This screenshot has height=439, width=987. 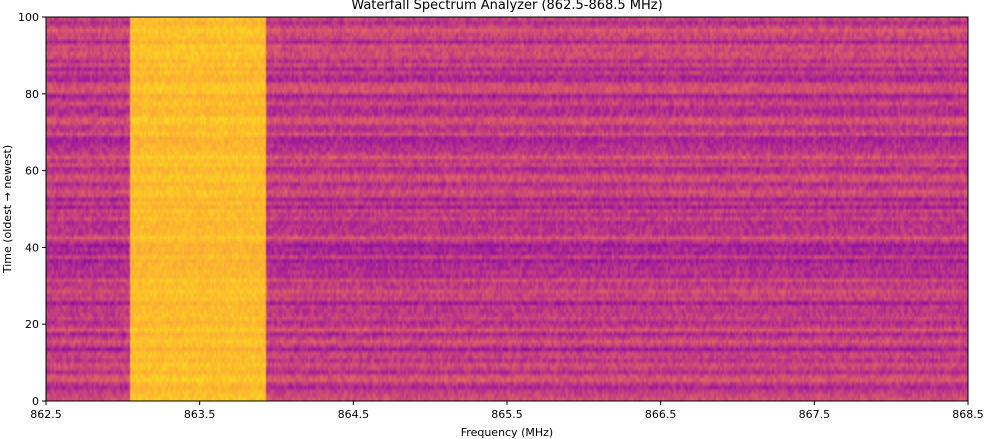 What do you see at coordinates (200, 414) in the screenshot?
I see `x-tick-label: 863.5` at bounding box center [200, 414].